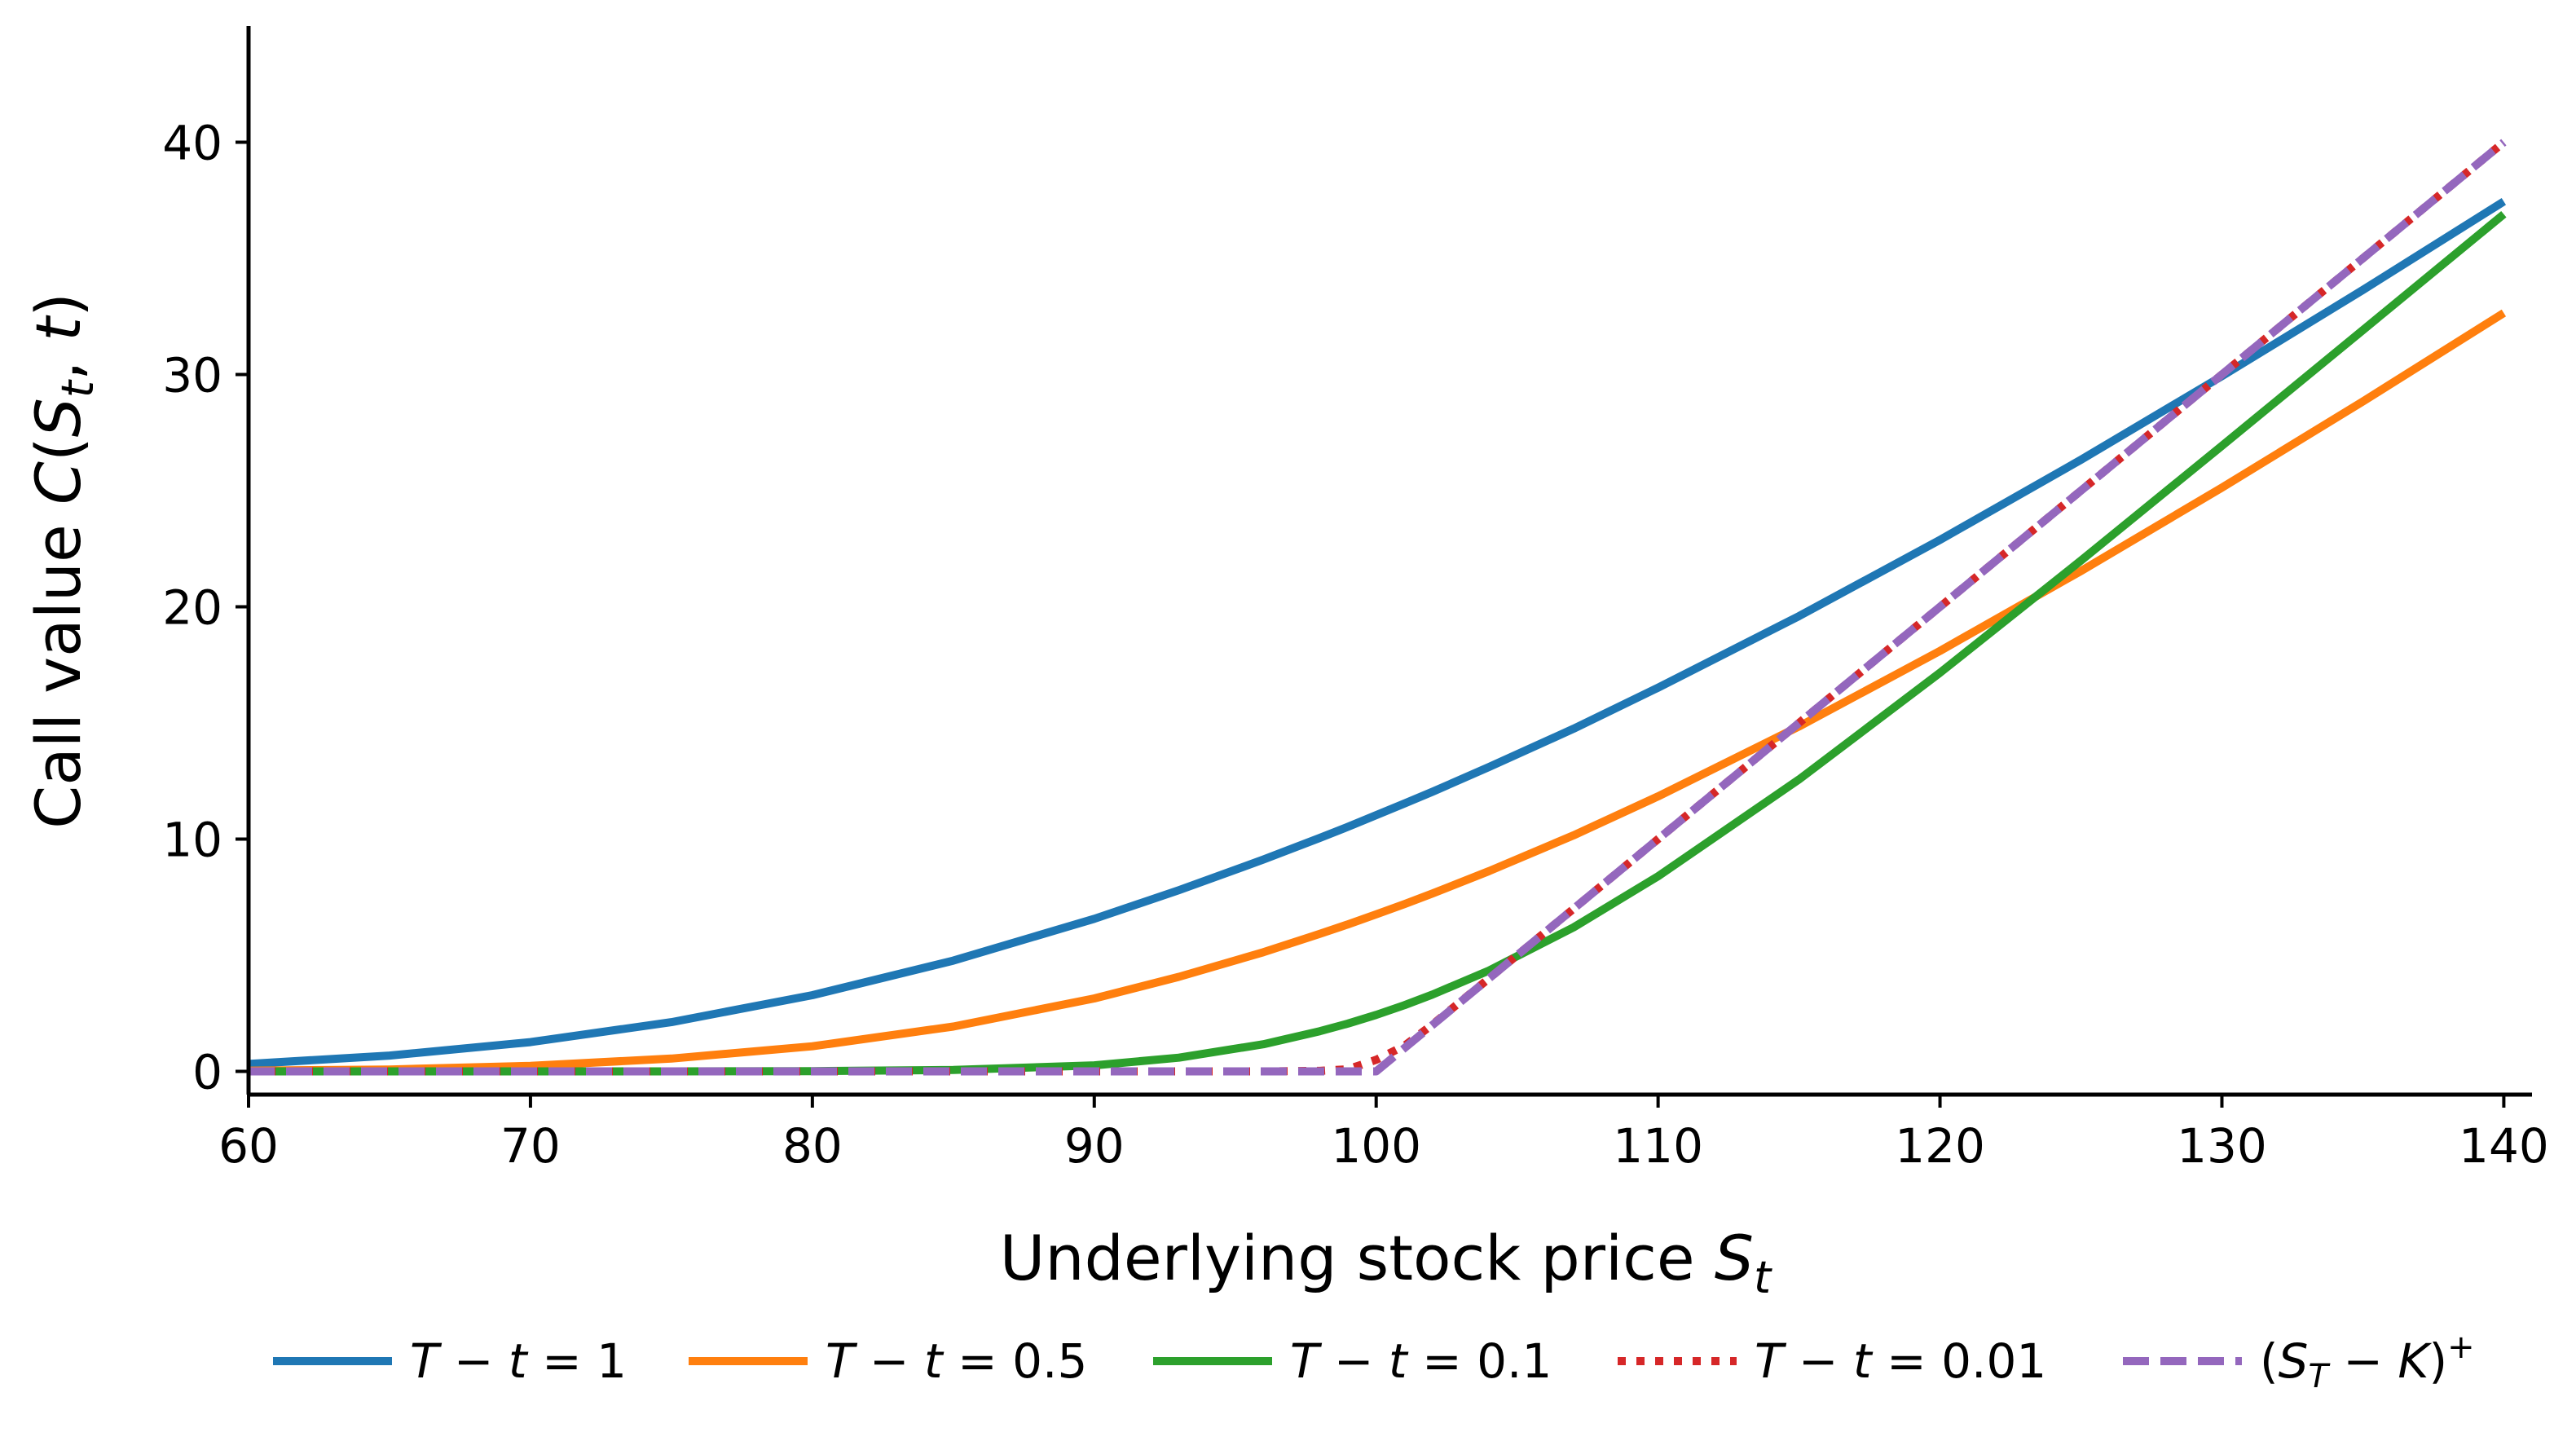 The width and height of the screenshot is (2576, 1441). I want to click on x-tick-label: 60, so click(249, 1146).